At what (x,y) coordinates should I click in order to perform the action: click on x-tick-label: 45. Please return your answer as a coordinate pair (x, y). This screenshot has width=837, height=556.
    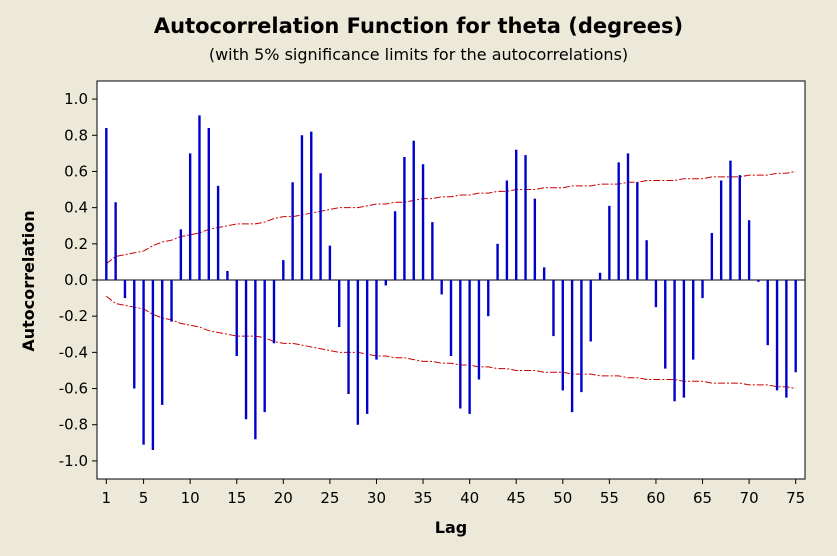
    Looking at the image, I should click on (516, 498).